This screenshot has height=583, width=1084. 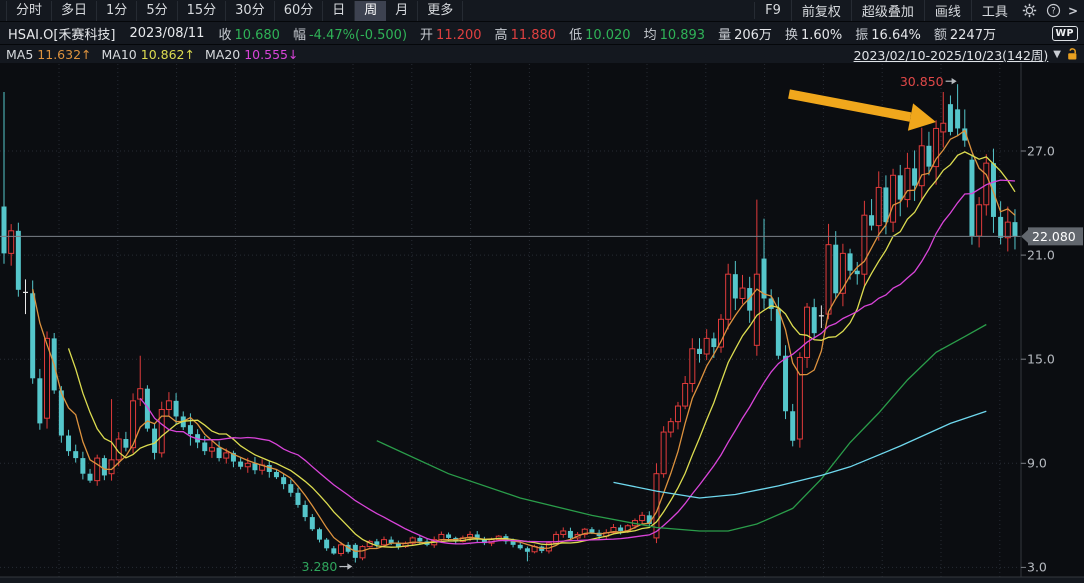 What do you see at coordinates (250, 10) in the screenshot?
I see `tab-30分: 30分` at bounding box center [250, 10].